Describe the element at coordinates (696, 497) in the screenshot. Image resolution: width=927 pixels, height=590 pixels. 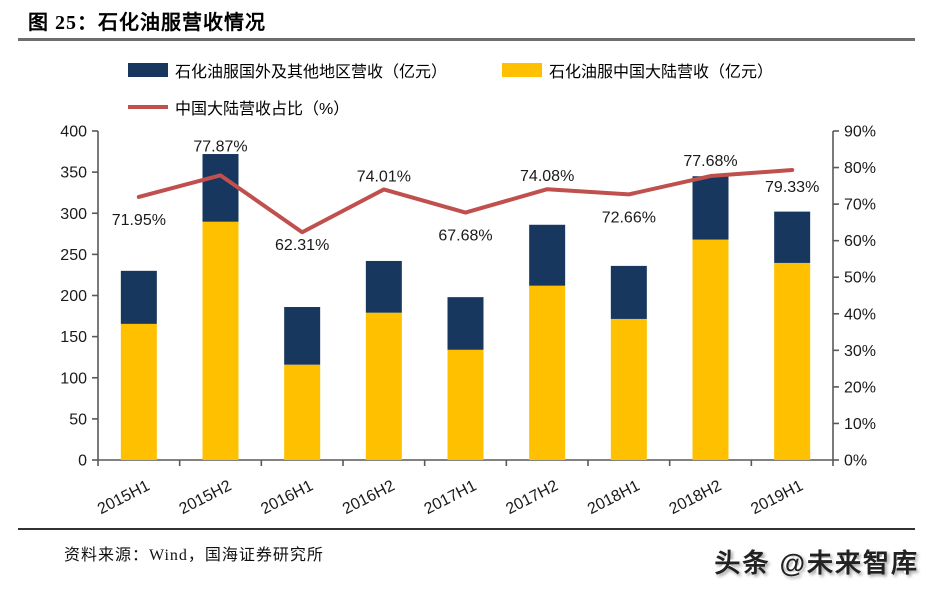
I see `x-axis-category-label: 2018H2` at that location.